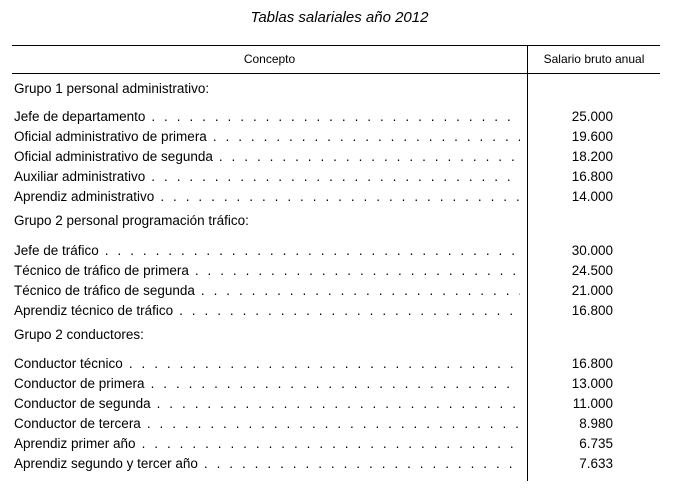 This screenshot has width=679, height=496. Describe the element at coordinates (592, 136) in the screenshot. I see `salary-value: 19.600` at that location.